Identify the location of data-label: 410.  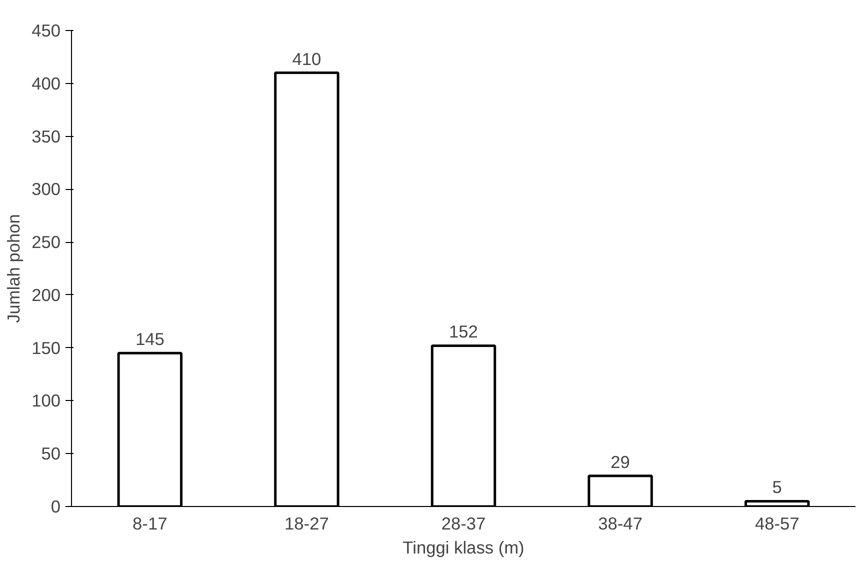
(307, 58).